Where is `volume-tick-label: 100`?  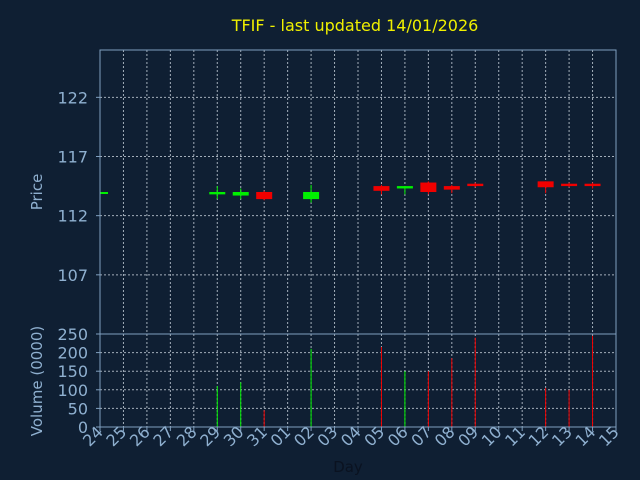
volume-tick-label: 100 is located at coordinates (72, 390).